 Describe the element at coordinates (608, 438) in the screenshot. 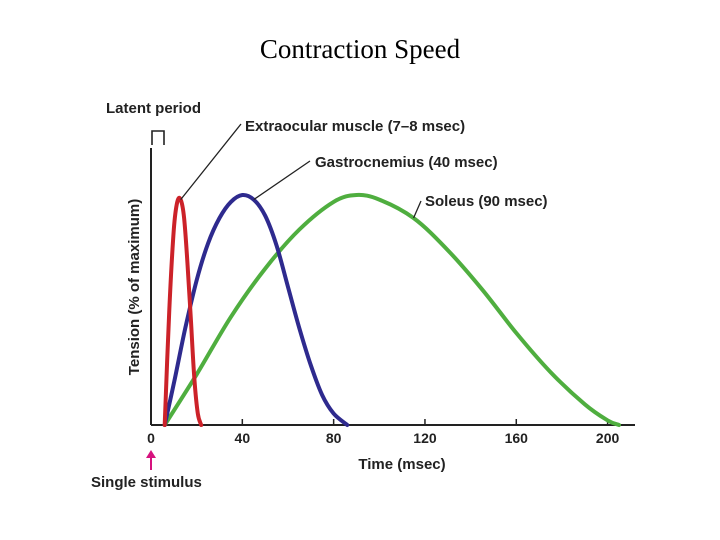

I see `x-tick-label-200: 200` at that location.